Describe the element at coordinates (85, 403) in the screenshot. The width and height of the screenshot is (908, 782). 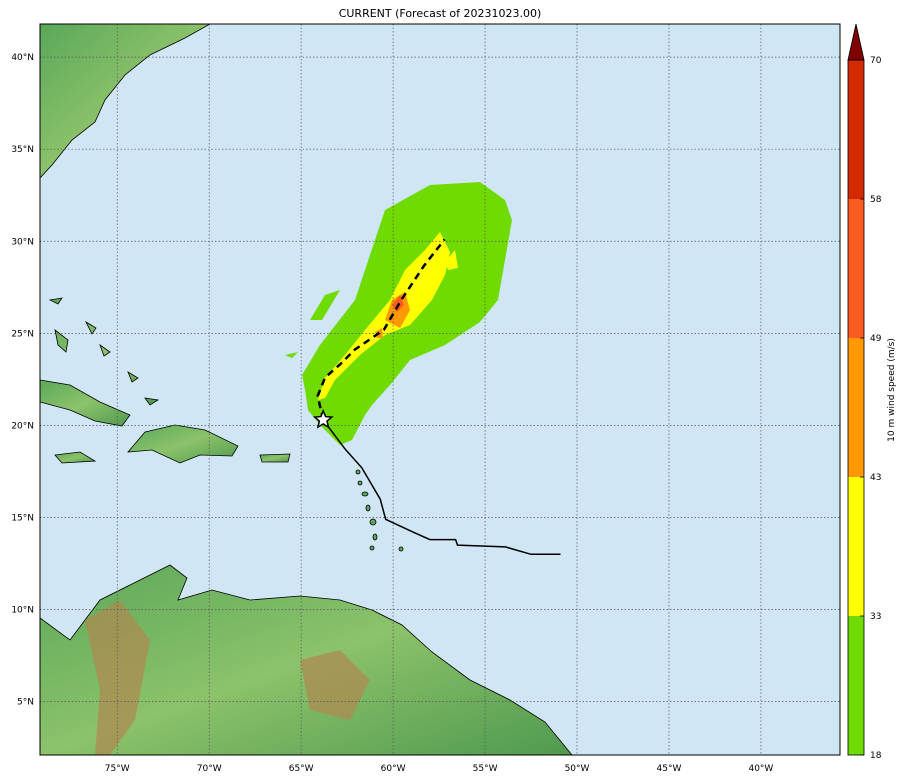
I see `cuba` at that location.